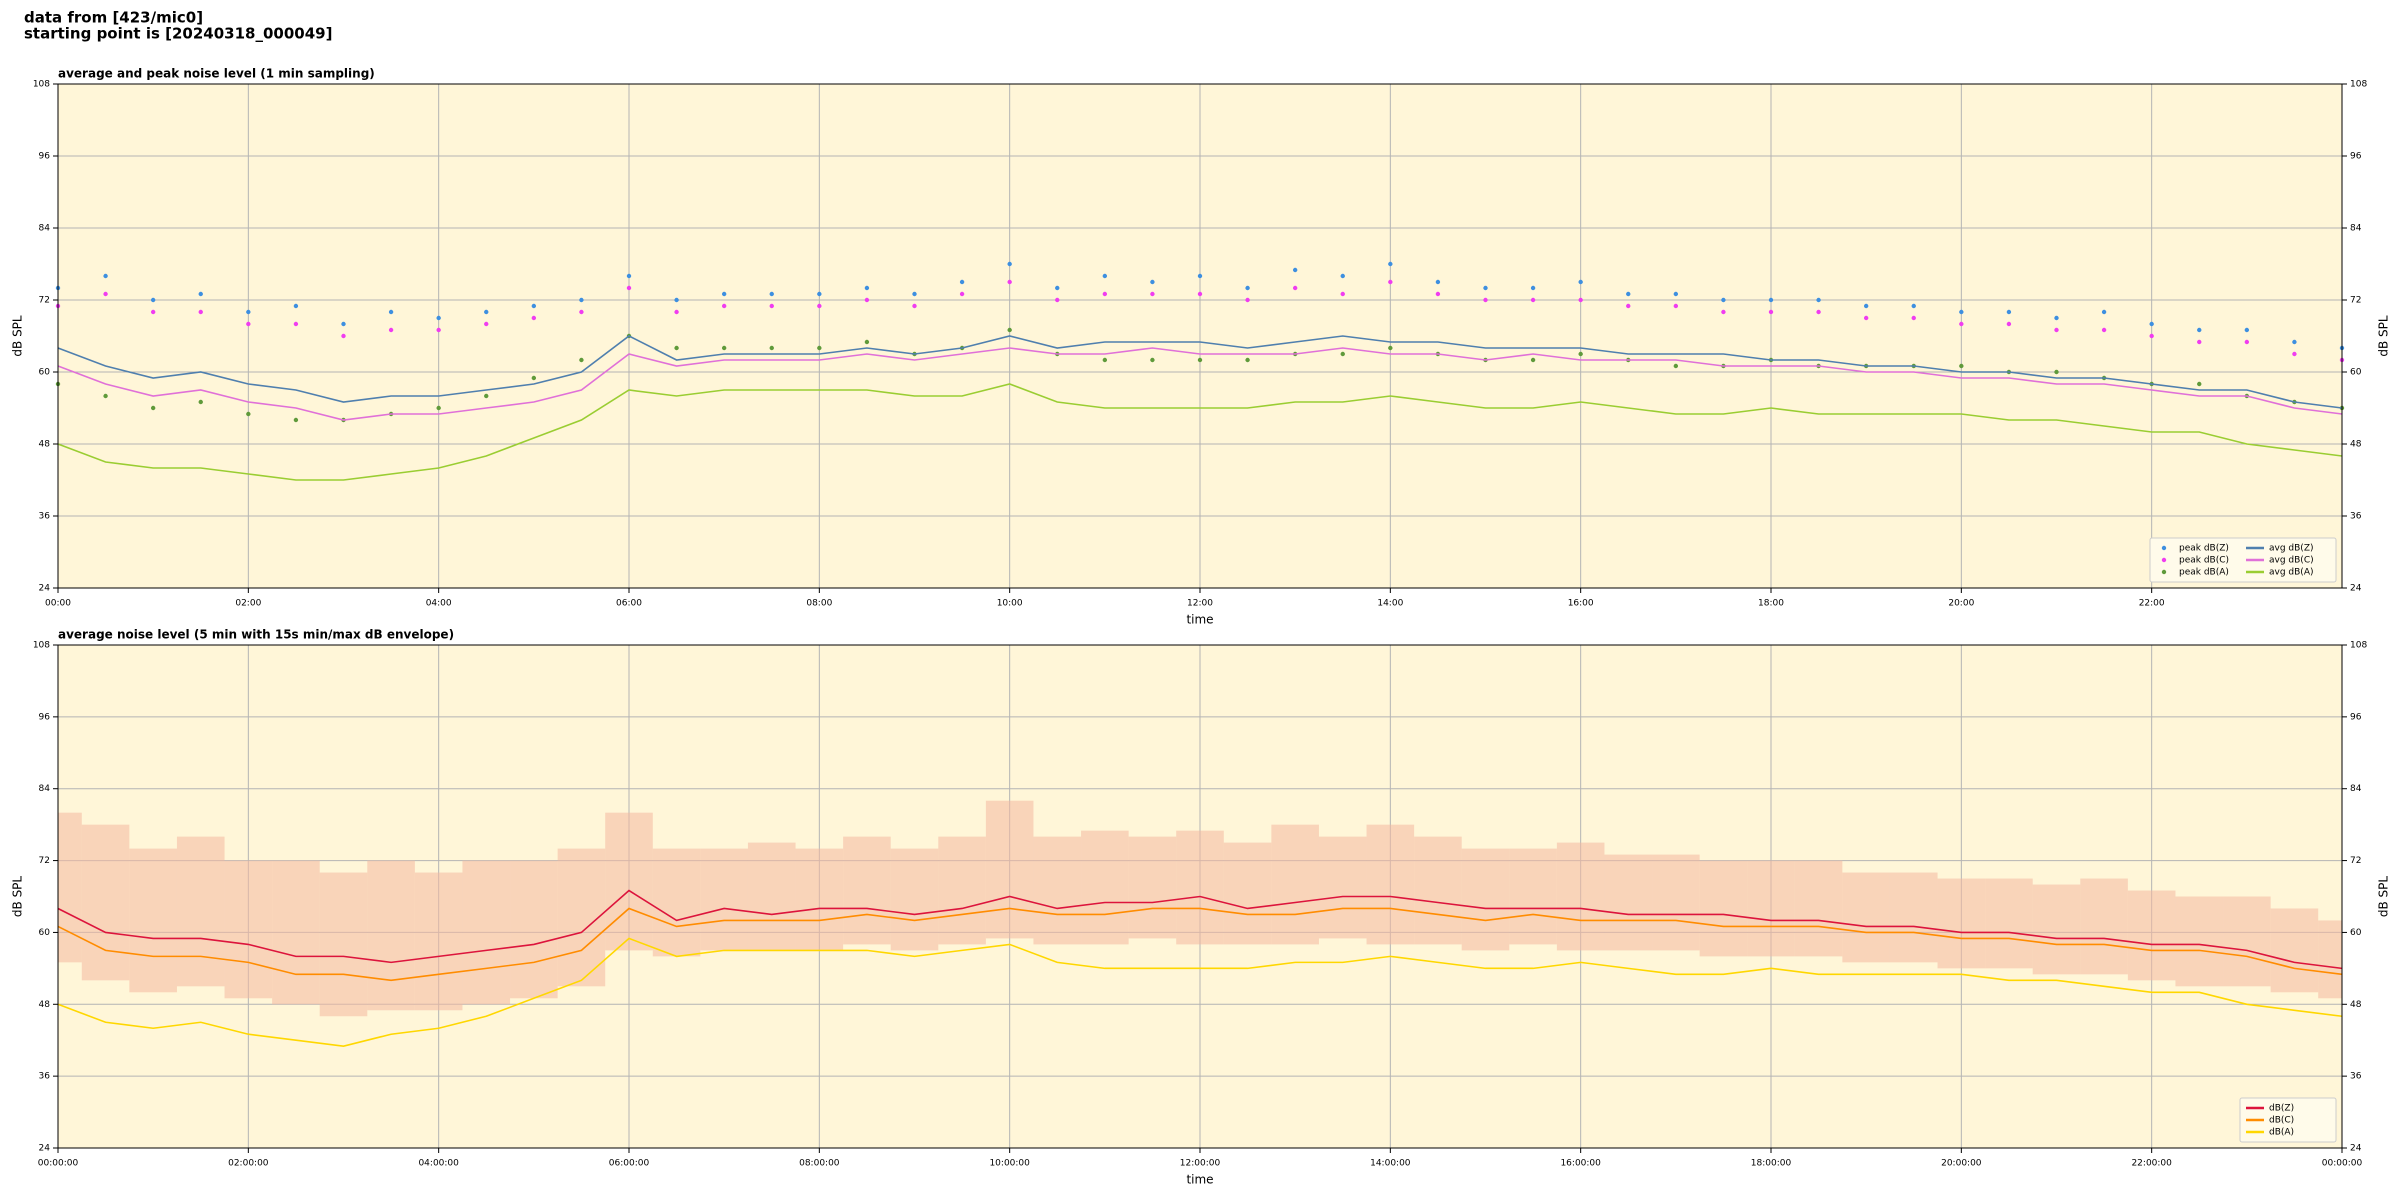 This screenshot has width=2400, height=1200. Describe the element at coordinates (2204, 573) in the screenshot. I see `legend-label: peak dB(A)` at that location.